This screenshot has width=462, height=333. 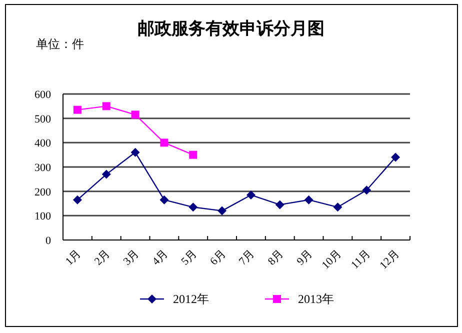 What do you see at coordinates (390, 260) in the screenshot?
I see `x-tick-label: 12月` at bounding box center [390, 260].